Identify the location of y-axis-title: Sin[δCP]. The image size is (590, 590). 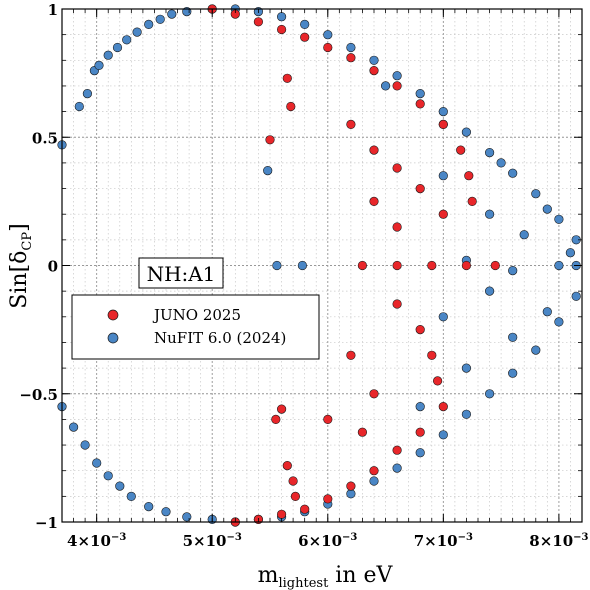
(21, 265).